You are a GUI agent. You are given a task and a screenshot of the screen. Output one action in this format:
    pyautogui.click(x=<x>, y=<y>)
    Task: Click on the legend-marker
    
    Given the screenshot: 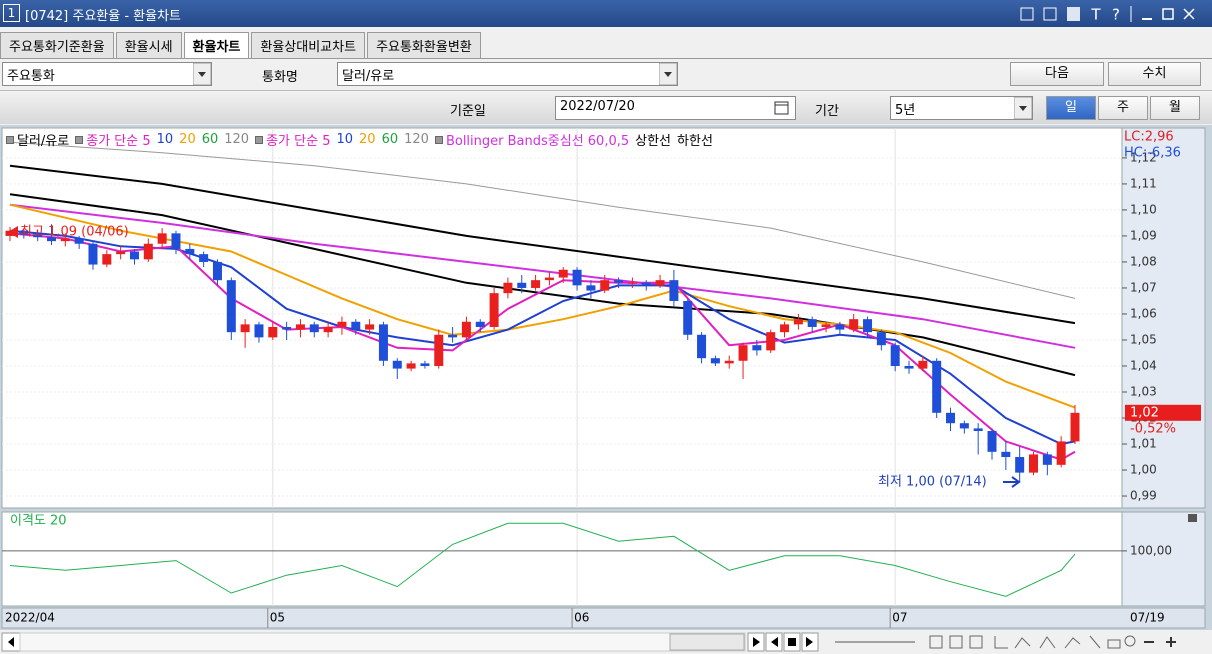 What is the action you would take?
    pyautogui.click(x=438, y=139)
    